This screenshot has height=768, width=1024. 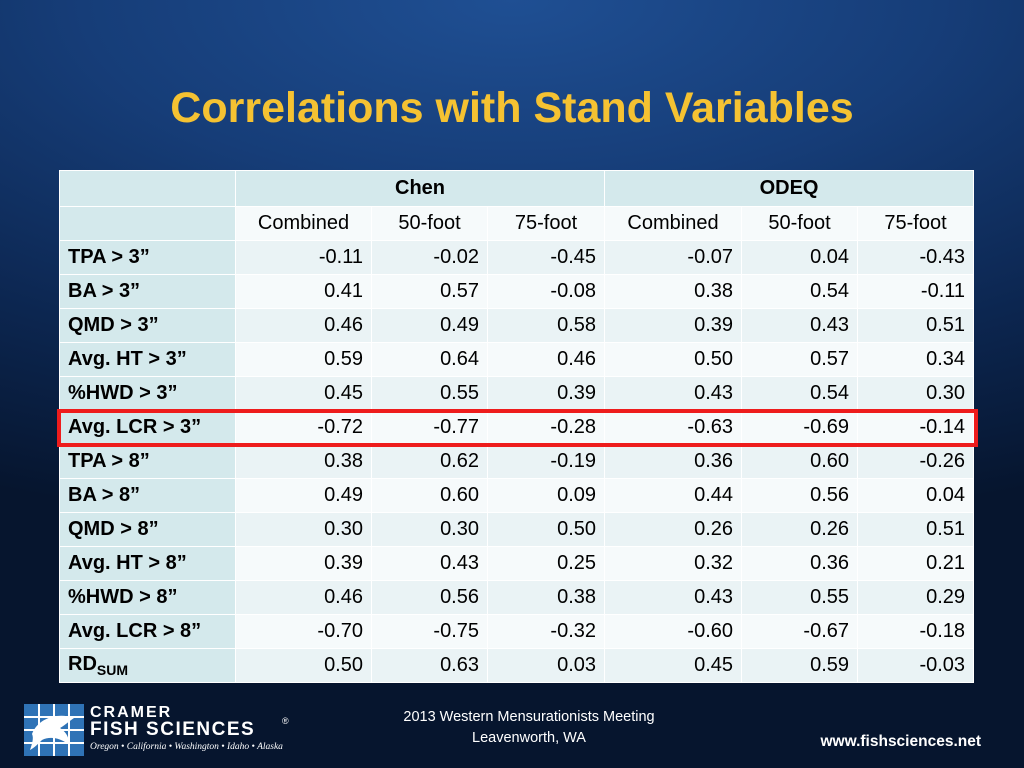 What do you see at coordinates (303, 495) in the screenshot?
I see `value-cell: 0.49` at bounding box center [303, 495].